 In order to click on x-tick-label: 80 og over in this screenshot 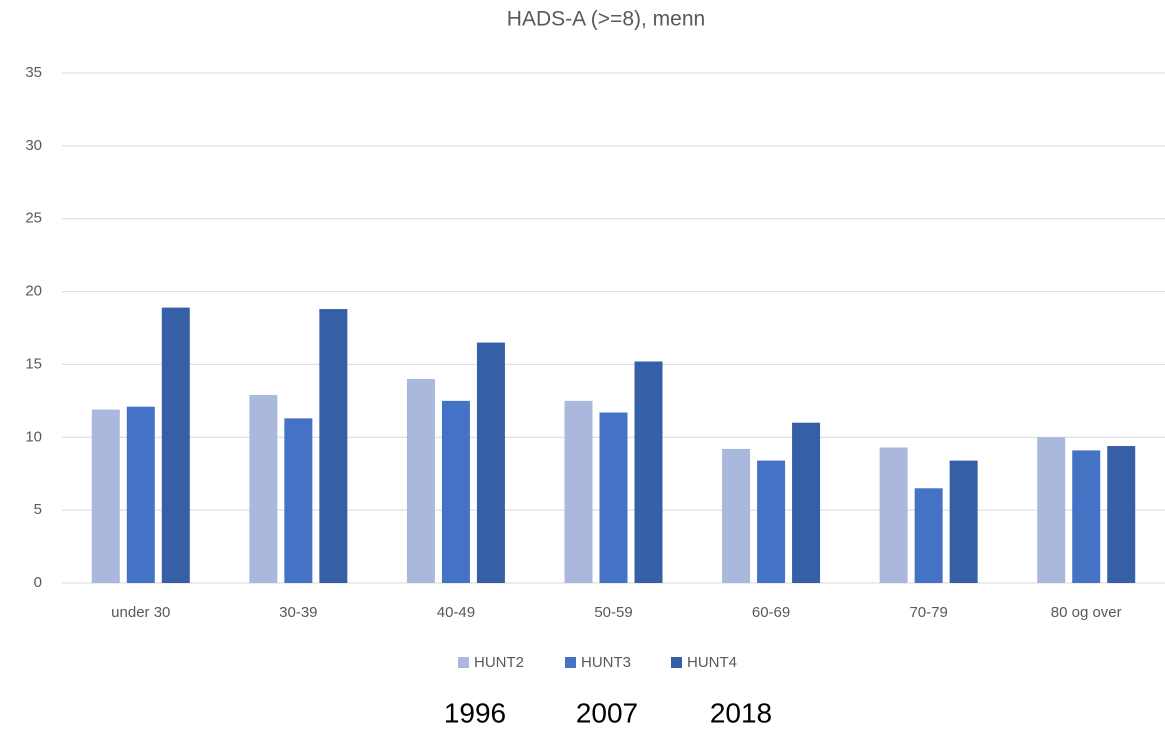, I will do `click(1086, 612)`.